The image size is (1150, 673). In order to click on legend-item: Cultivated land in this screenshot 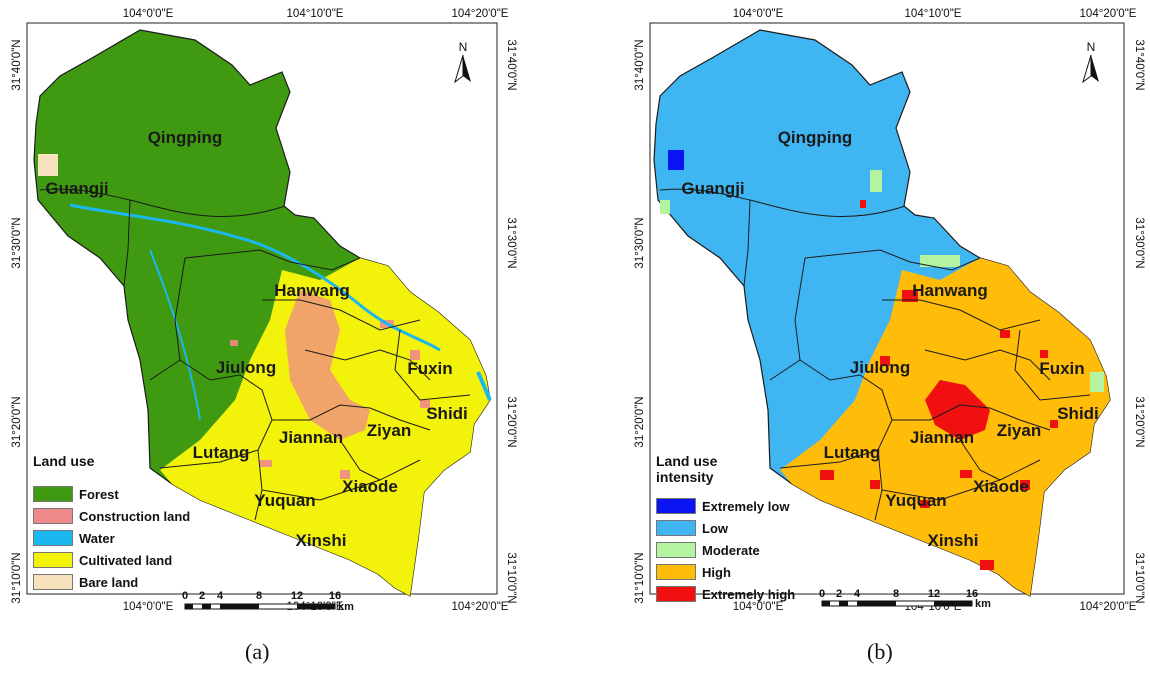, I will do `click(111, 560)`.